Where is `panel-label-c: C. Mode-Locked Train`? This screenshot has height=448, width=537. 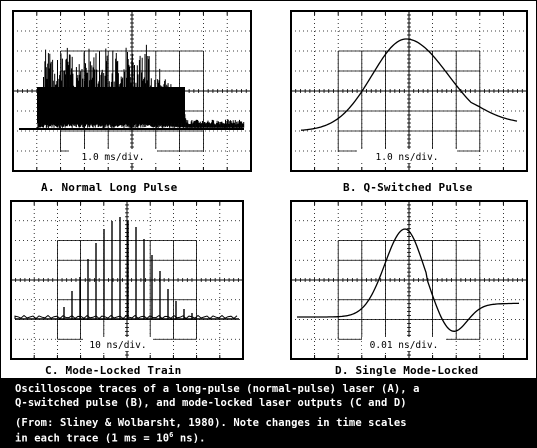
panel-label-c: C. Mode-Locked Train is located at coordinates (113, 370).